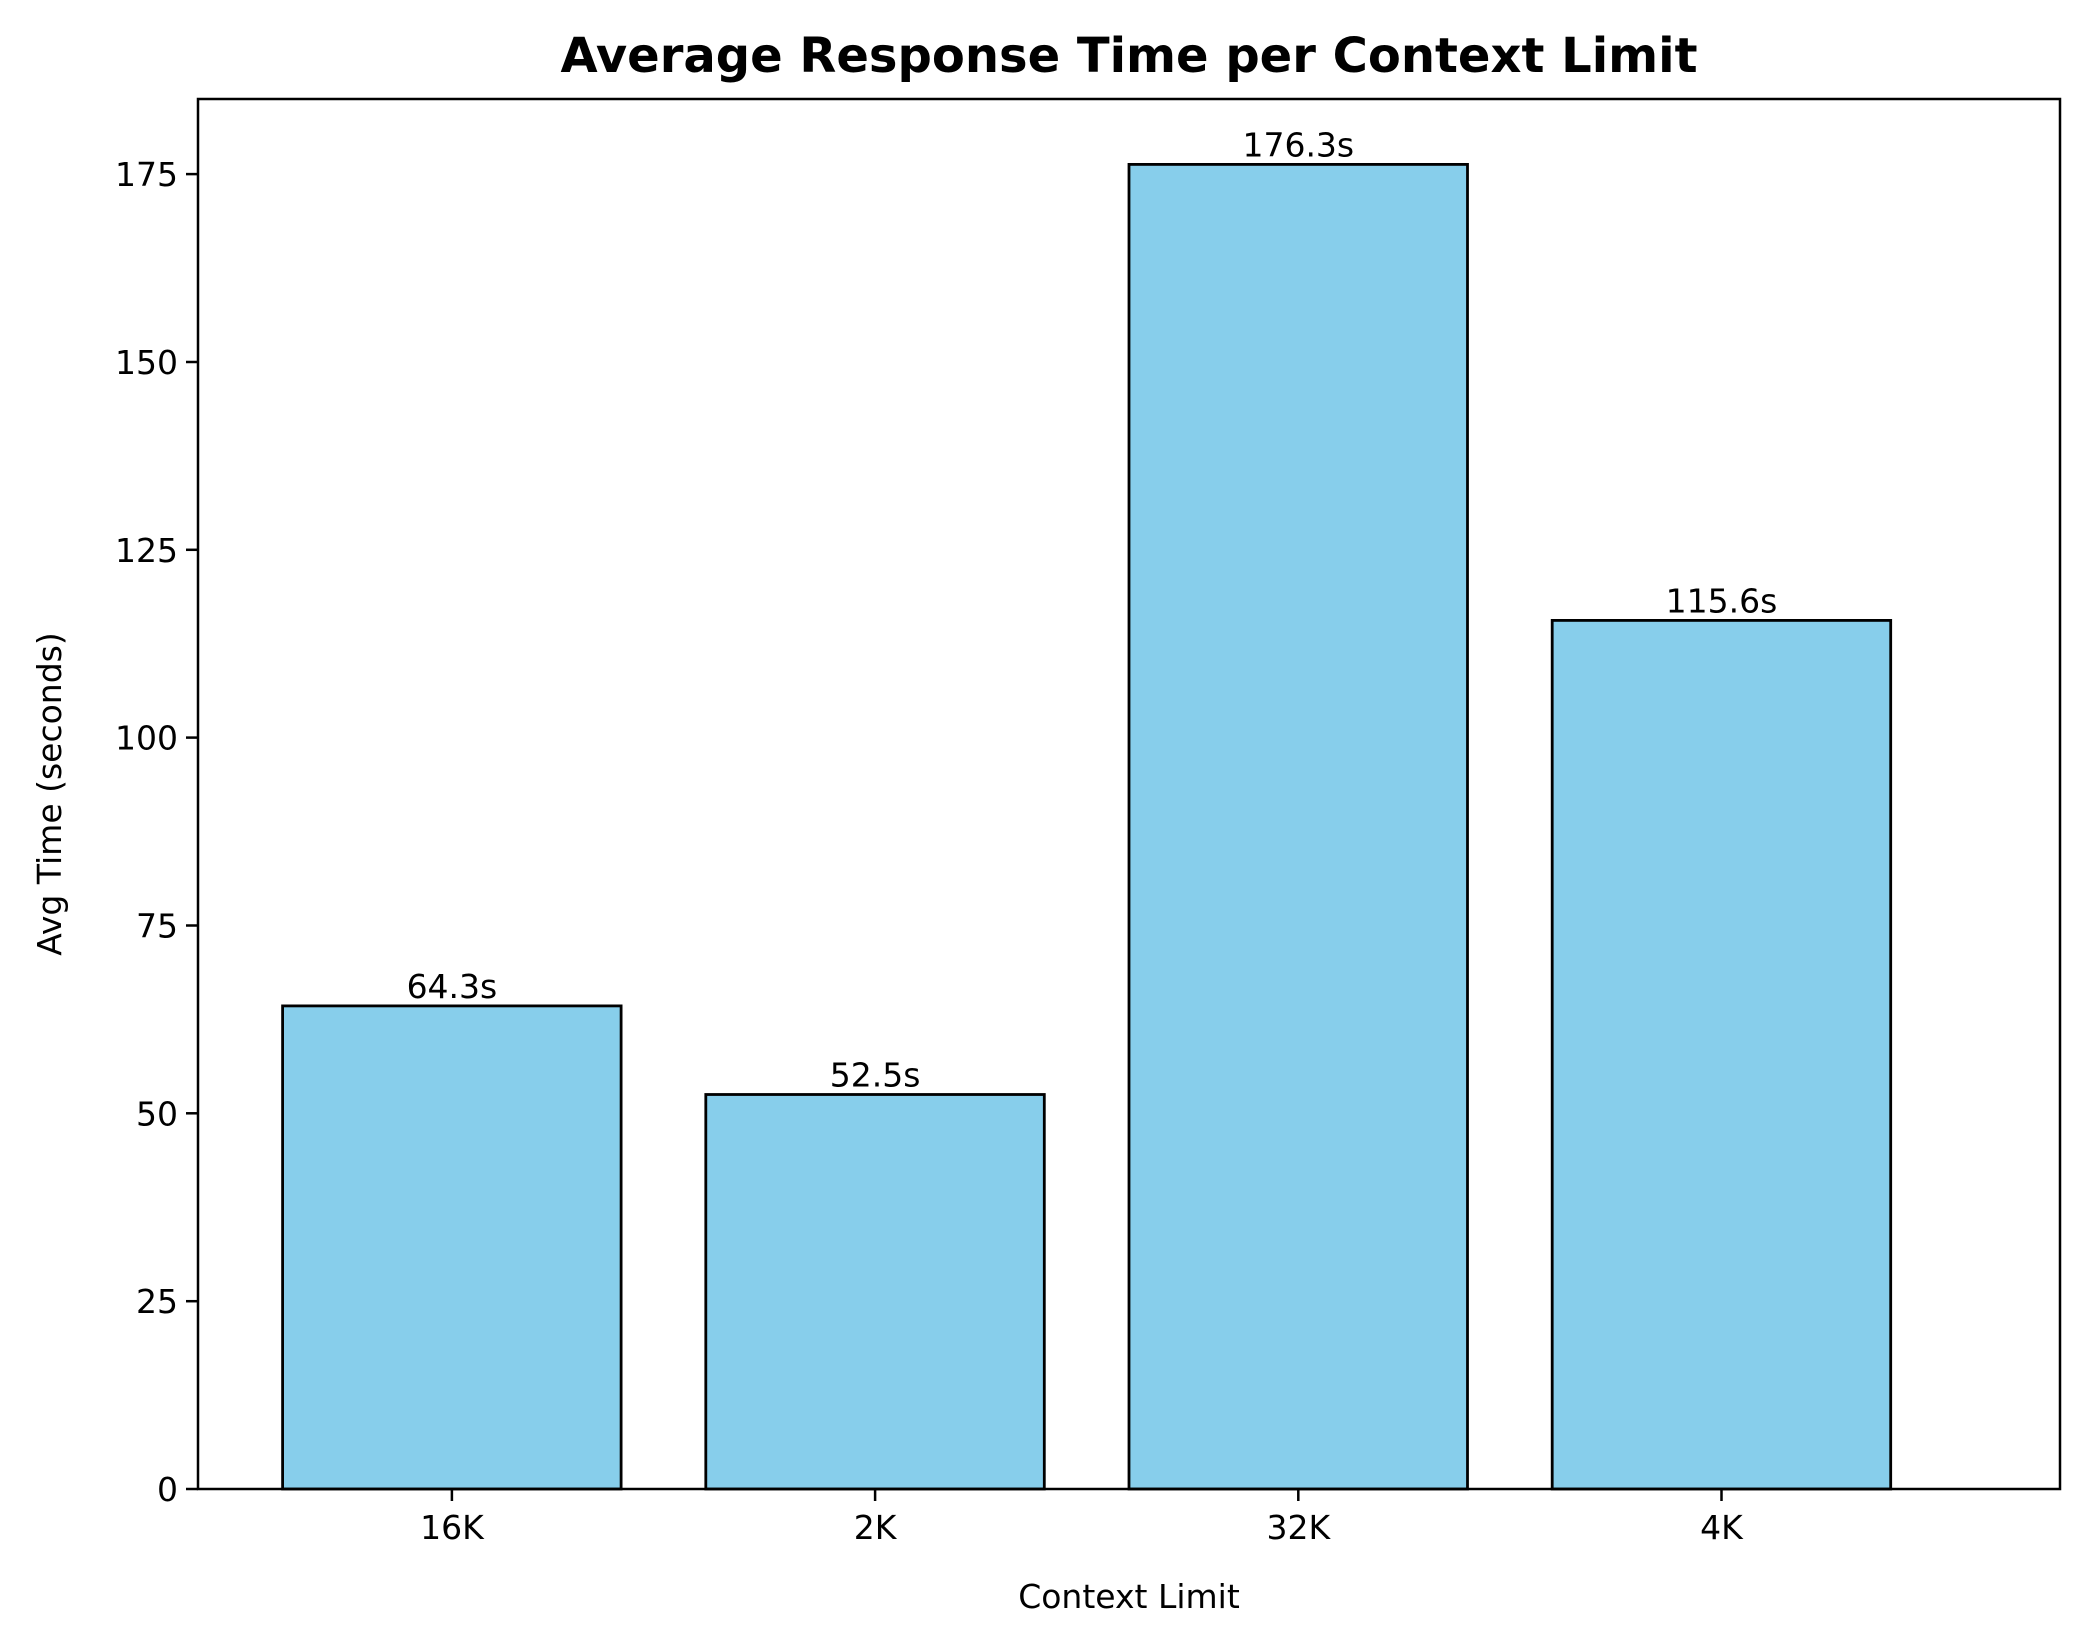  I want to click on y-tick-label-175: 175, so click(146, 174).